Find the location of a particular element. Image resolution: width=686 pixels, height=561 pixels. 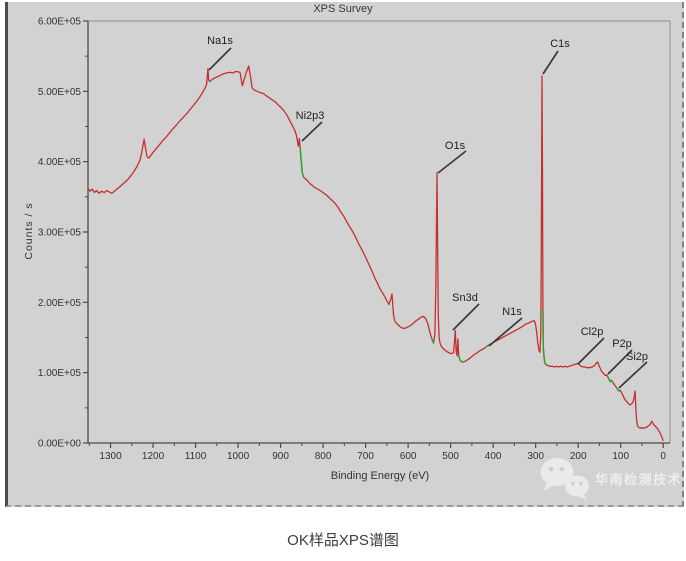

peak-label: Ni2p3 is located at coordinates (310, 116).